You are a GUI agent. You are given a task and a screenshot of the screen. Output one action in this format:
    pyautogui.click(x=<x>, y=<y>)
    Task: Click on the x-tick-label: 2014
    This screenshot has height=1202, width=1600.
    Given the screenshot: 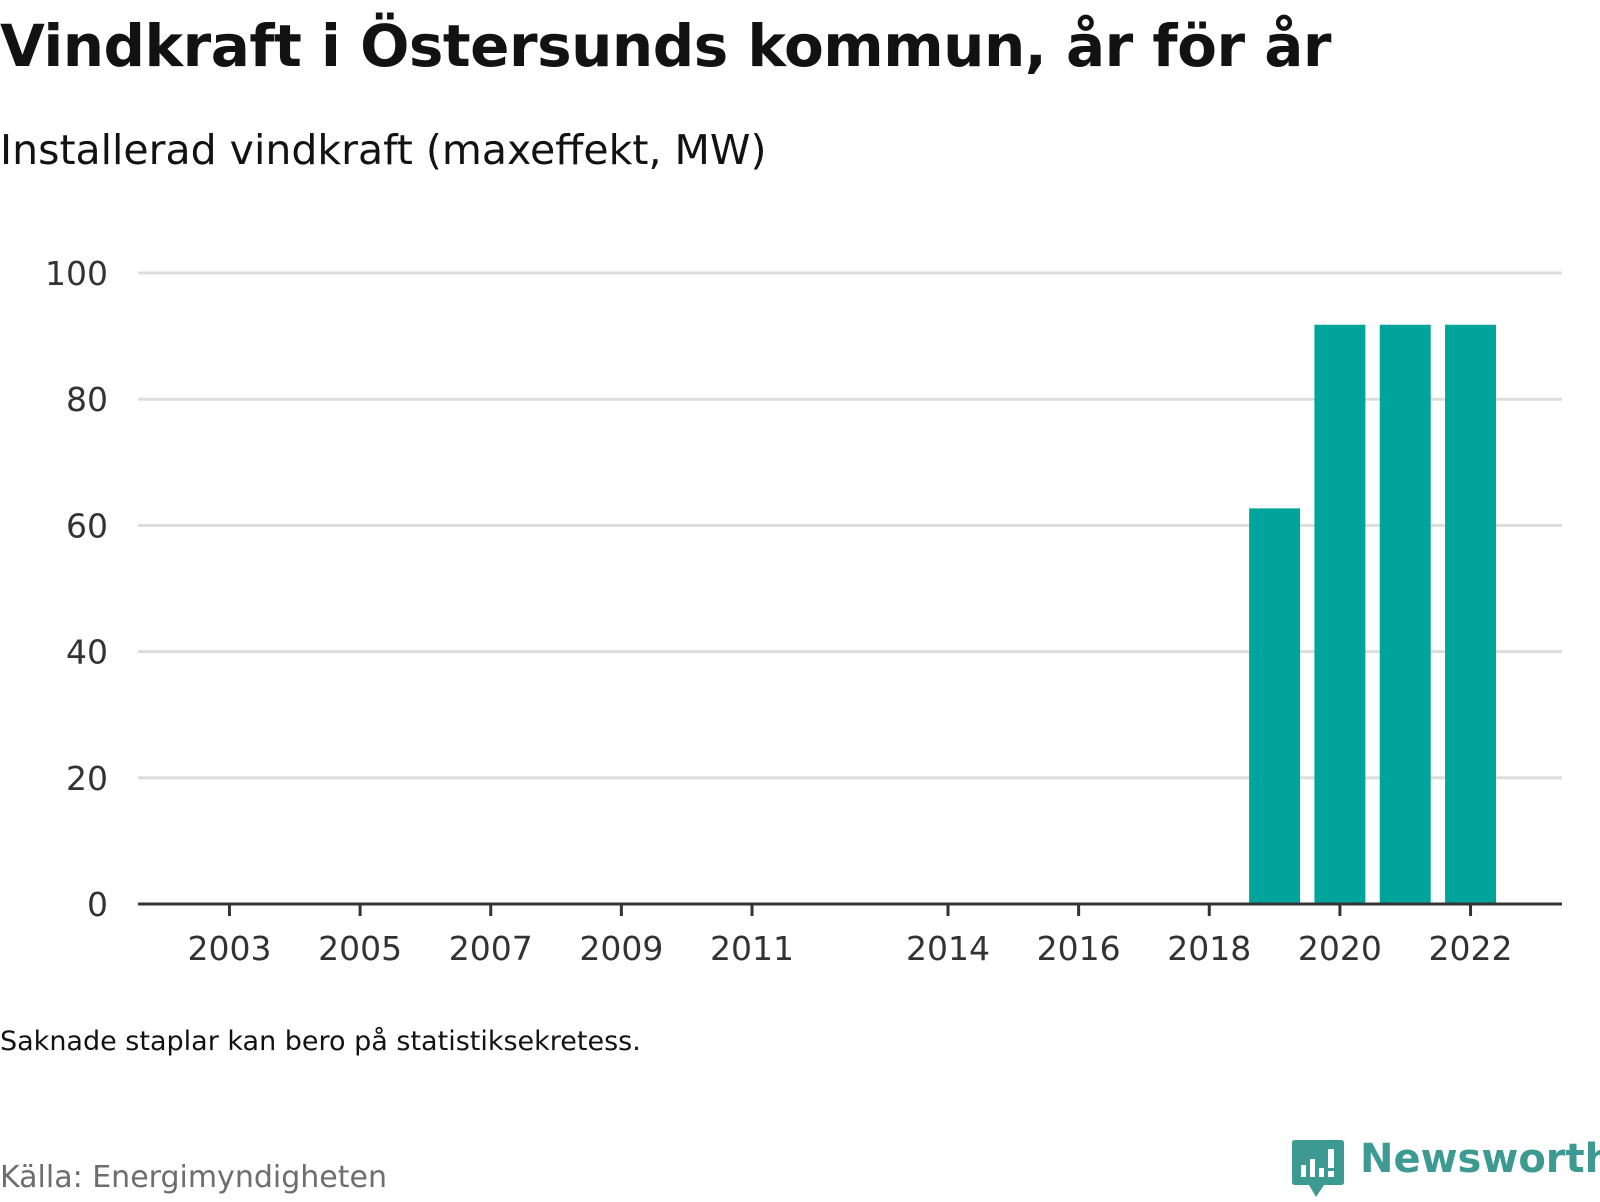 What is the action you would take?
    pyautogui.click(x=948, y=948)
    